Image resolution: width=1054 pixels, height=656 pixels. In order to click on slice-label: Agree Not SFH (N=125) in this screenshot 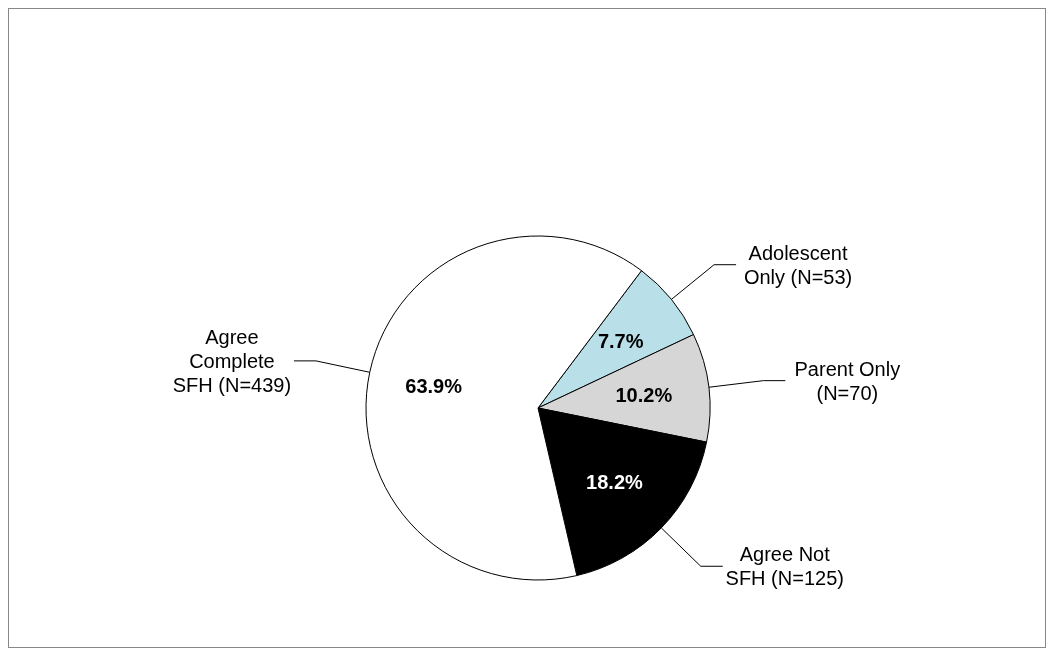, I will do `click(784, 566)`.